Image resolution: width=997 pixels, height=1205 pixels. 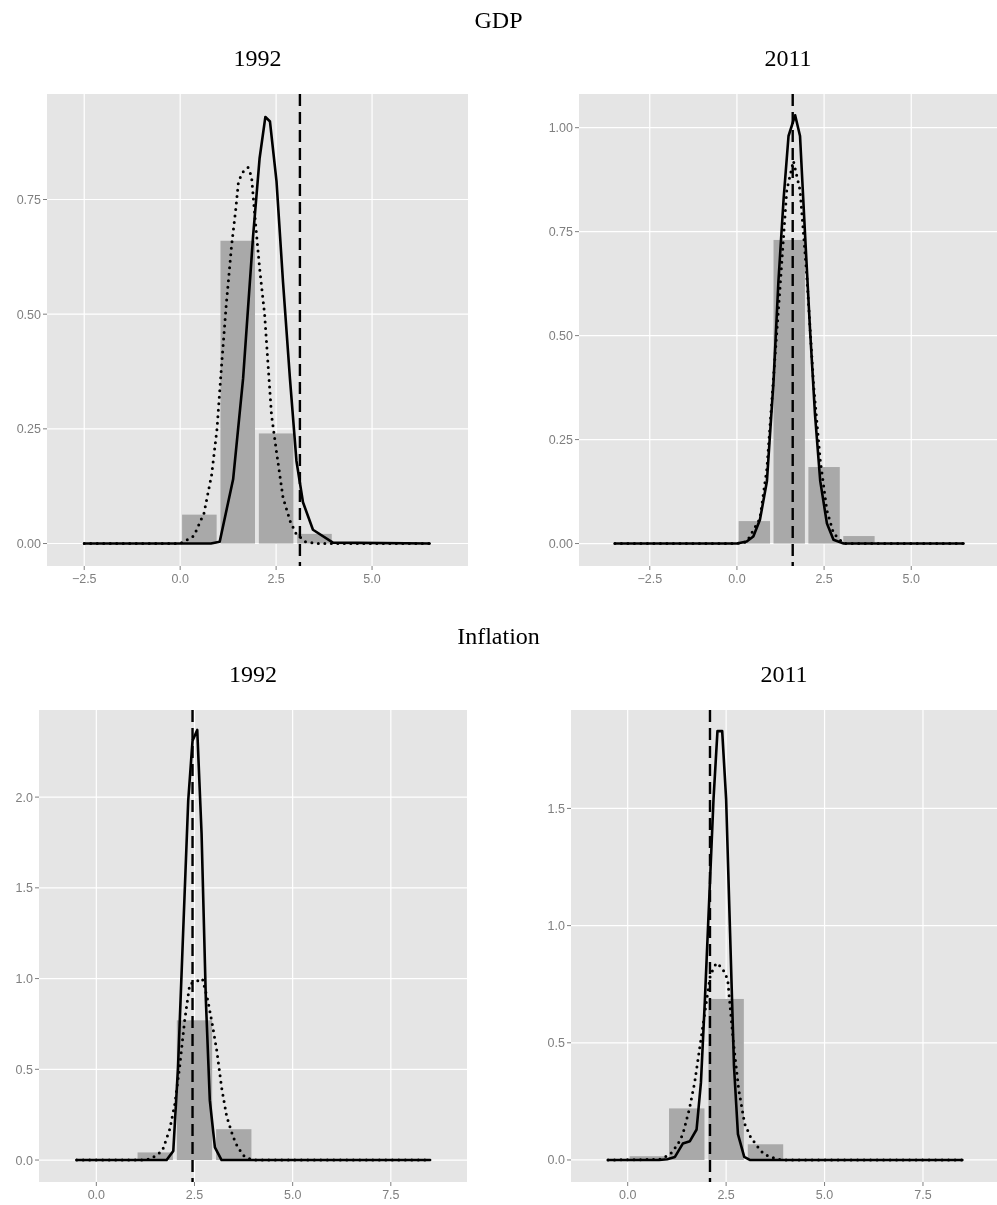 What do you see at coordinates (498, 636) in the screenshot?
I see `text: Inflation` at bounding box center [498, 636].